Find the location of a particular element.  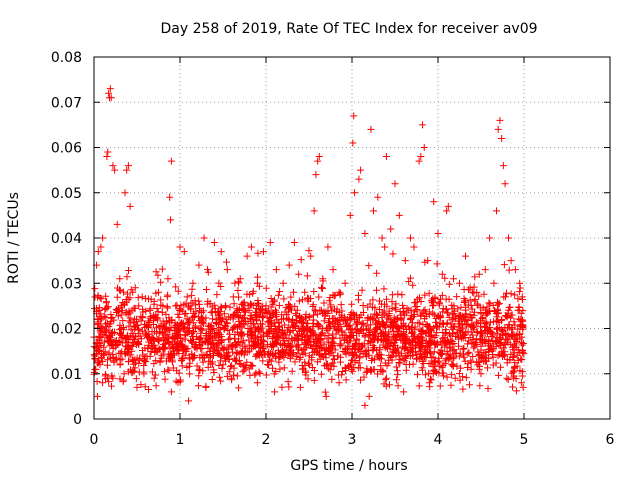

y-tick-label: 0.05 is located at coordinates (66, 194).